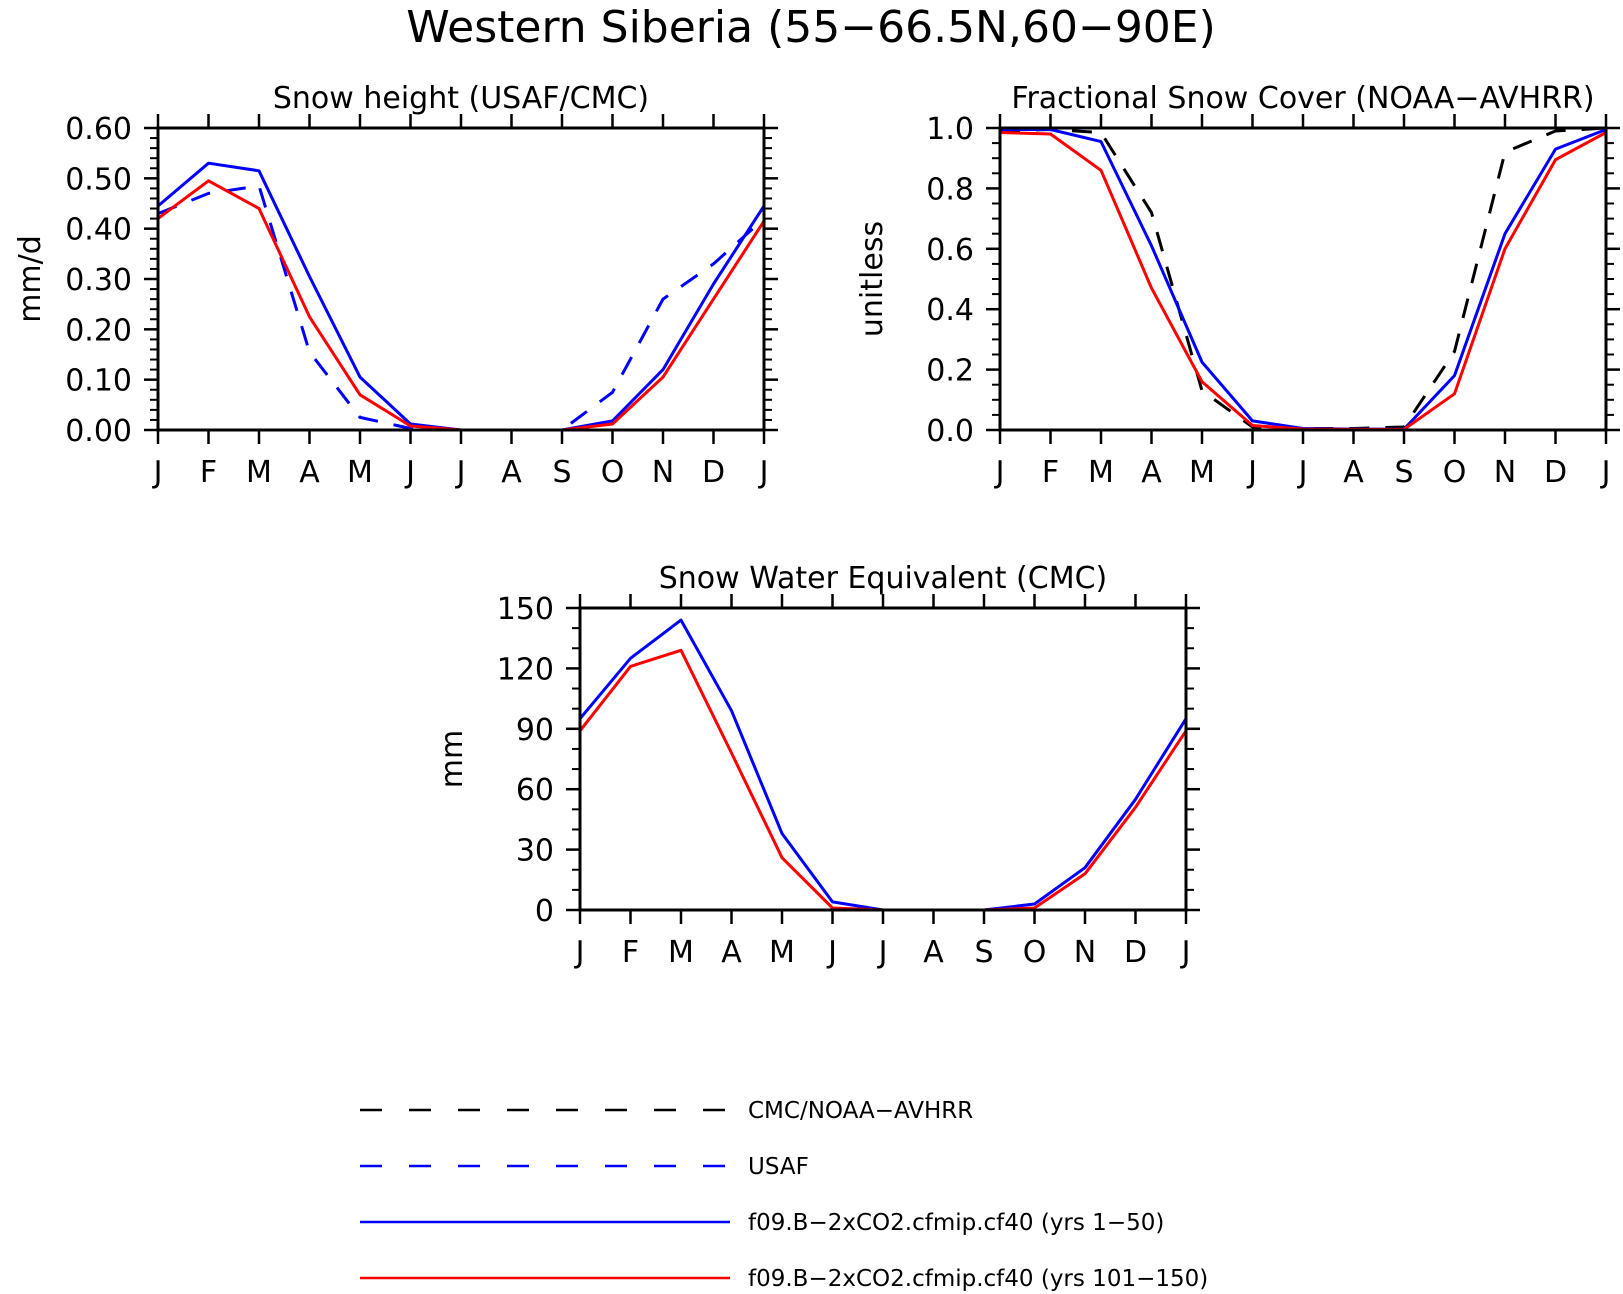  What do you see at coordinates (525, 609) in the screenshot?
I see `y-tick-label: 150` at bounding box center [525, 609].